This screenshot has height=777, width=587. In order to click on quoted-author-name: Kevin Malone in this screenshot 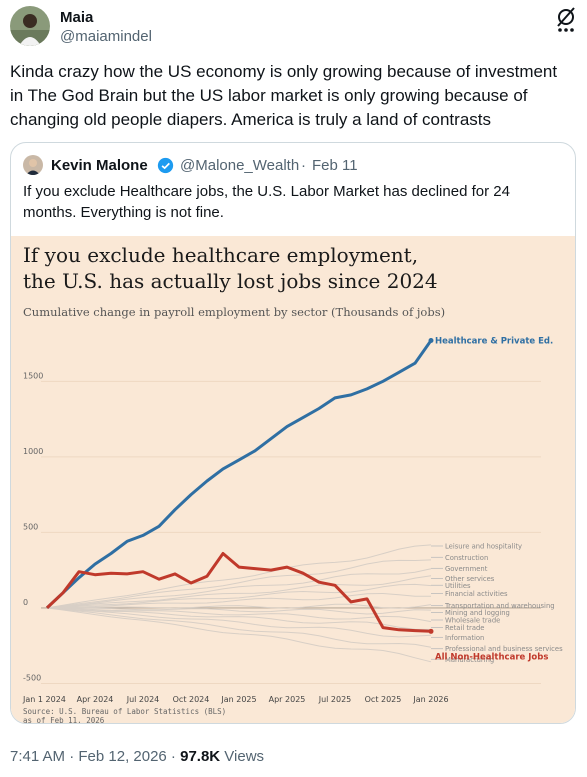, I will do `click(99, 165)`.